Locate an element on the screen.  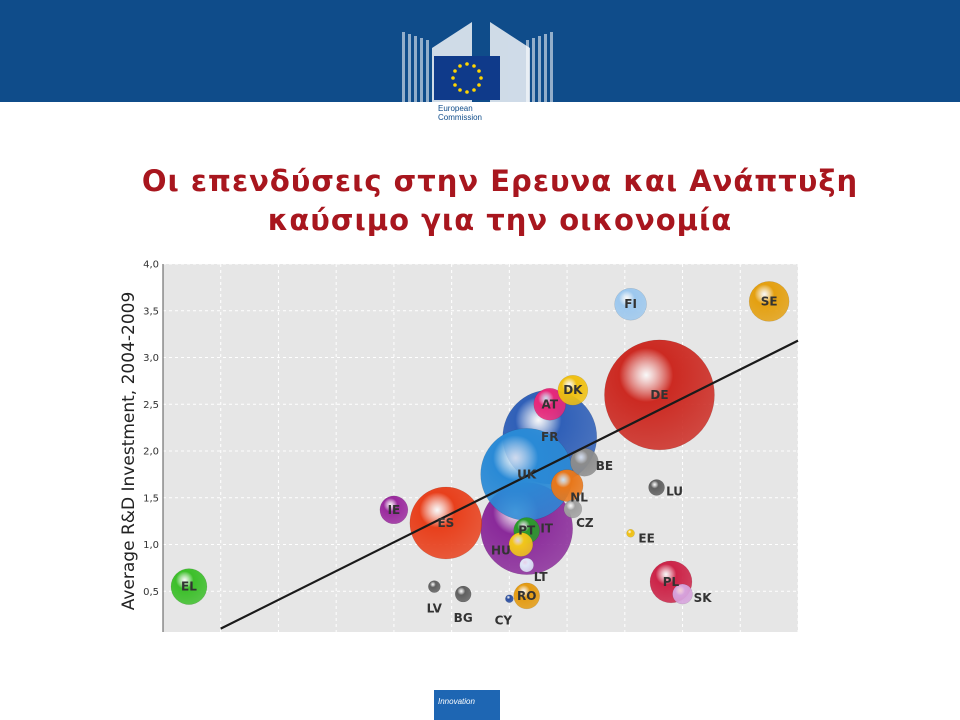
bubble-fi is located at coordinates (630, 304).